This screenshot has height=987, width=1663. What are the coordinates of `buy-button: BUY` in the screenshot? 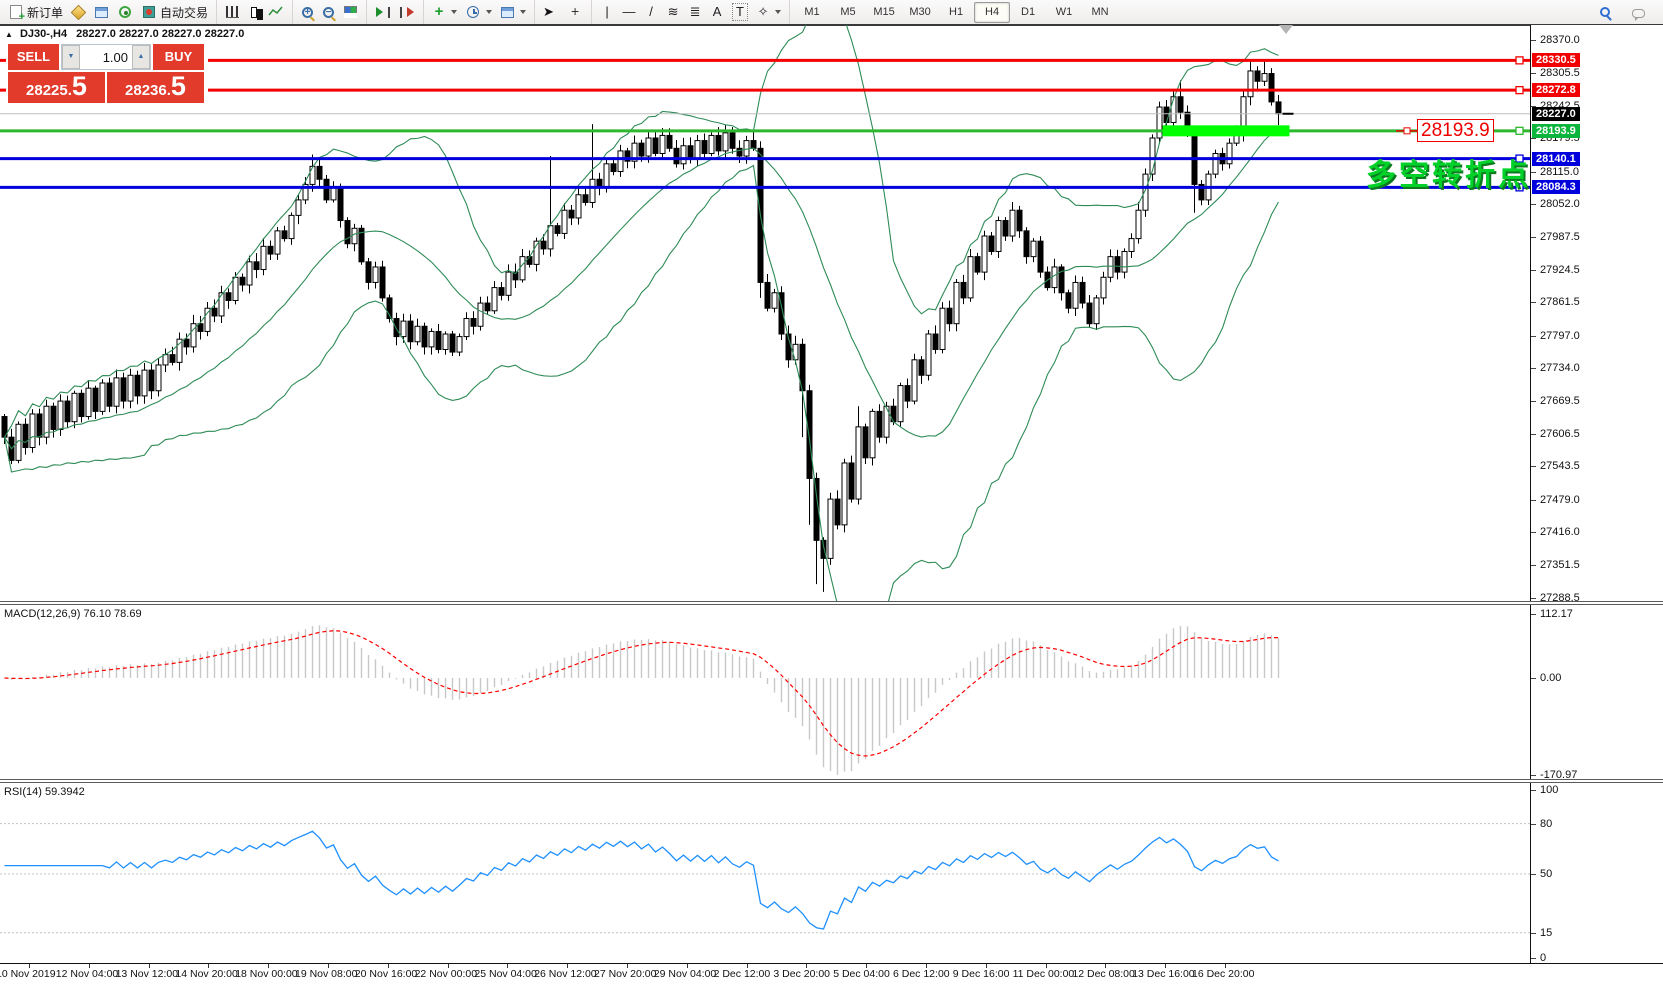 It's located at (178, 57).